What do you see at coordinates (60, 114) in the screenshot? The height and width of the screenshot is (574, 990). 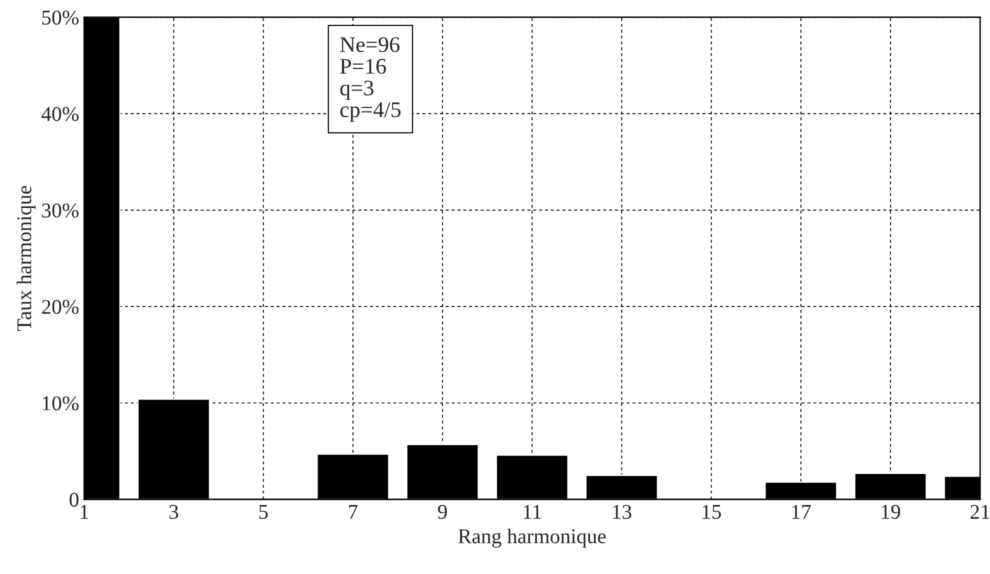 I see `y-tick-label: 40%` at bounding box center [60, 114].